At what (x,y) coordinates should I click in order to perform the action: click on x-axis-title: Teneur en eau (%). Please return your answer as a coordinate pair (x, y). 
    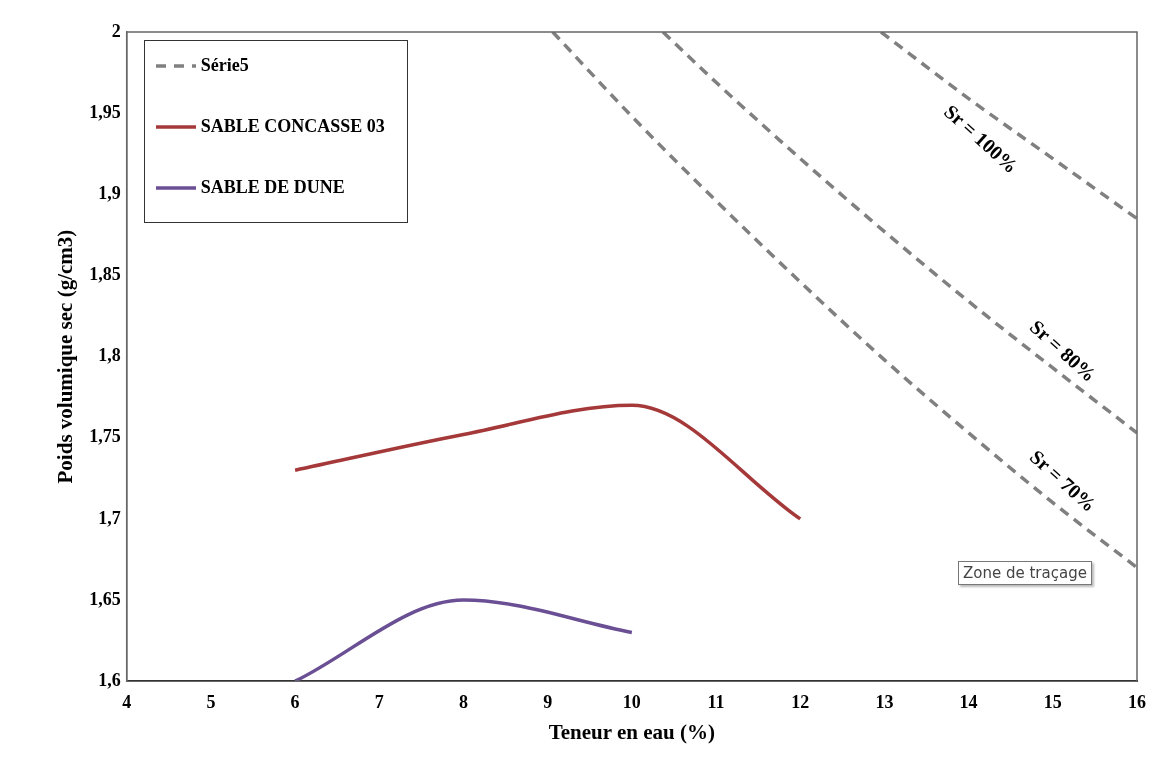
    Looking at the image, I should click on (631, 731).